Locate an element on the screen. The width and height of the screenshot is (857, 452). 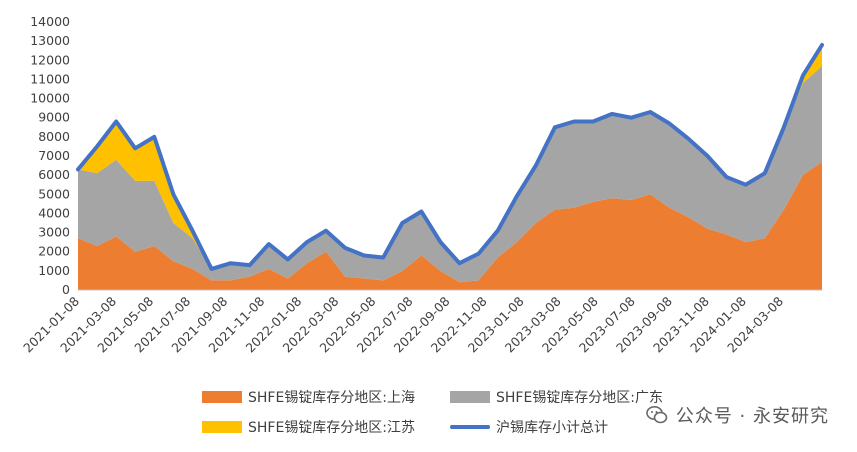
legend-label-guangdong: SHFE锡锭库存分地区:广东 is located at coordinates (580, 398).